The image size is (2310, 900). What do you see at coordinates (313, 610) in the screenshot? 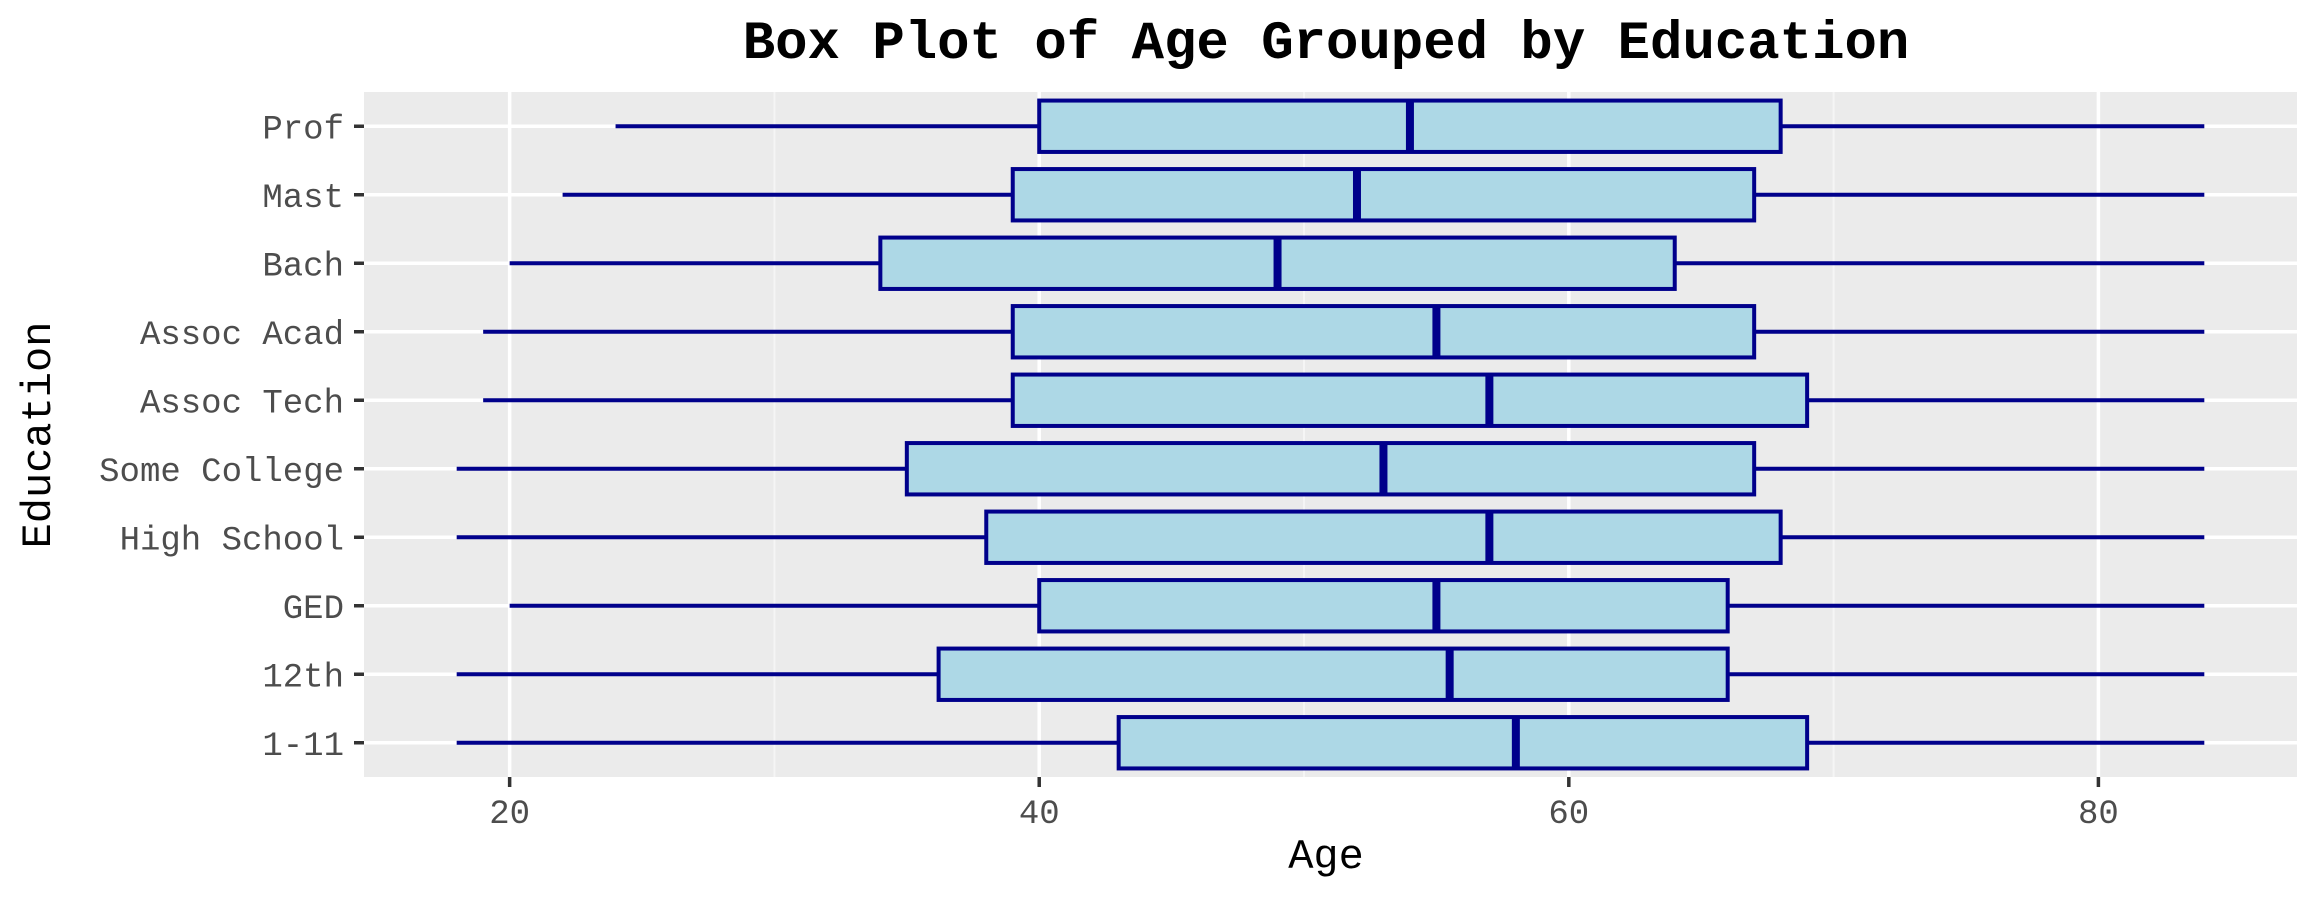
I see `y-tick-label: GED` at bounding box center [313, 610].